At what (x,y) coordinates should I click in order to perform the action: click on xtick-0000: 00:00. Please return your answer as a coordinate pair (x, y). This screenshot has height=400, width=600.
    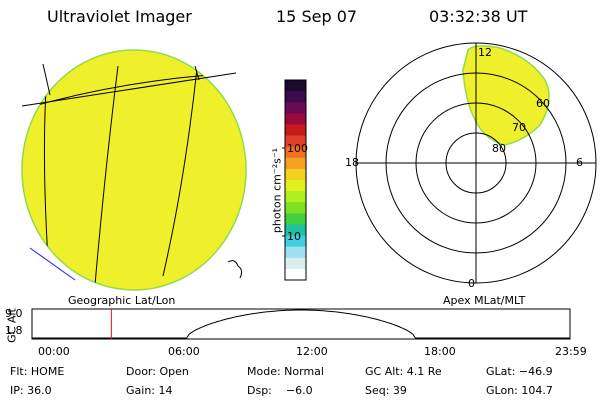
    Looking at the image, I should click on (54, 351).